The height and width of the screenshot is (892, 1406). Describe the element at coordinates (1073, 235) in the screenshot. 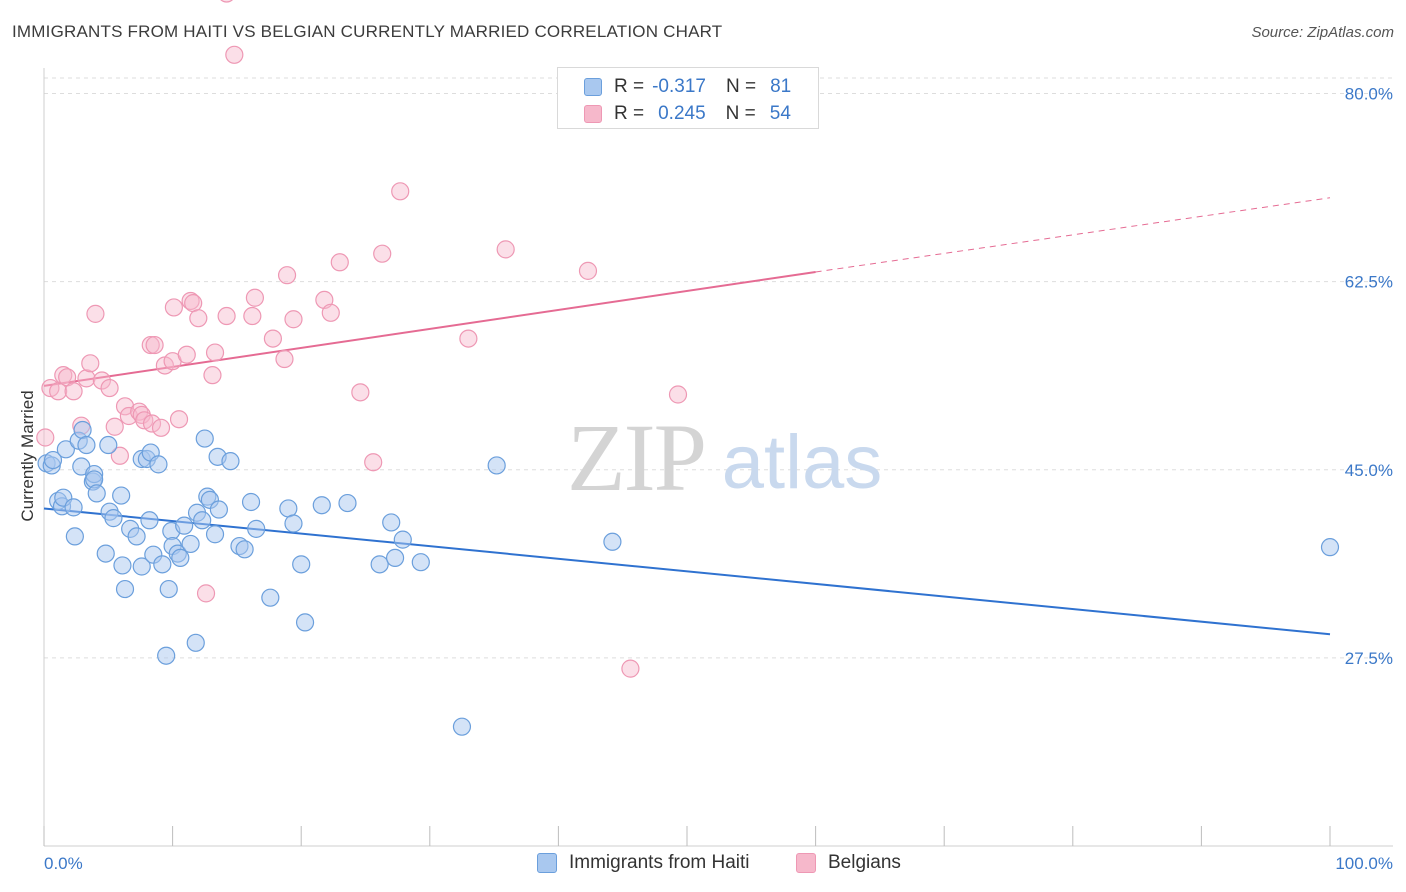

I see `belgian-trend-extension` at that location.